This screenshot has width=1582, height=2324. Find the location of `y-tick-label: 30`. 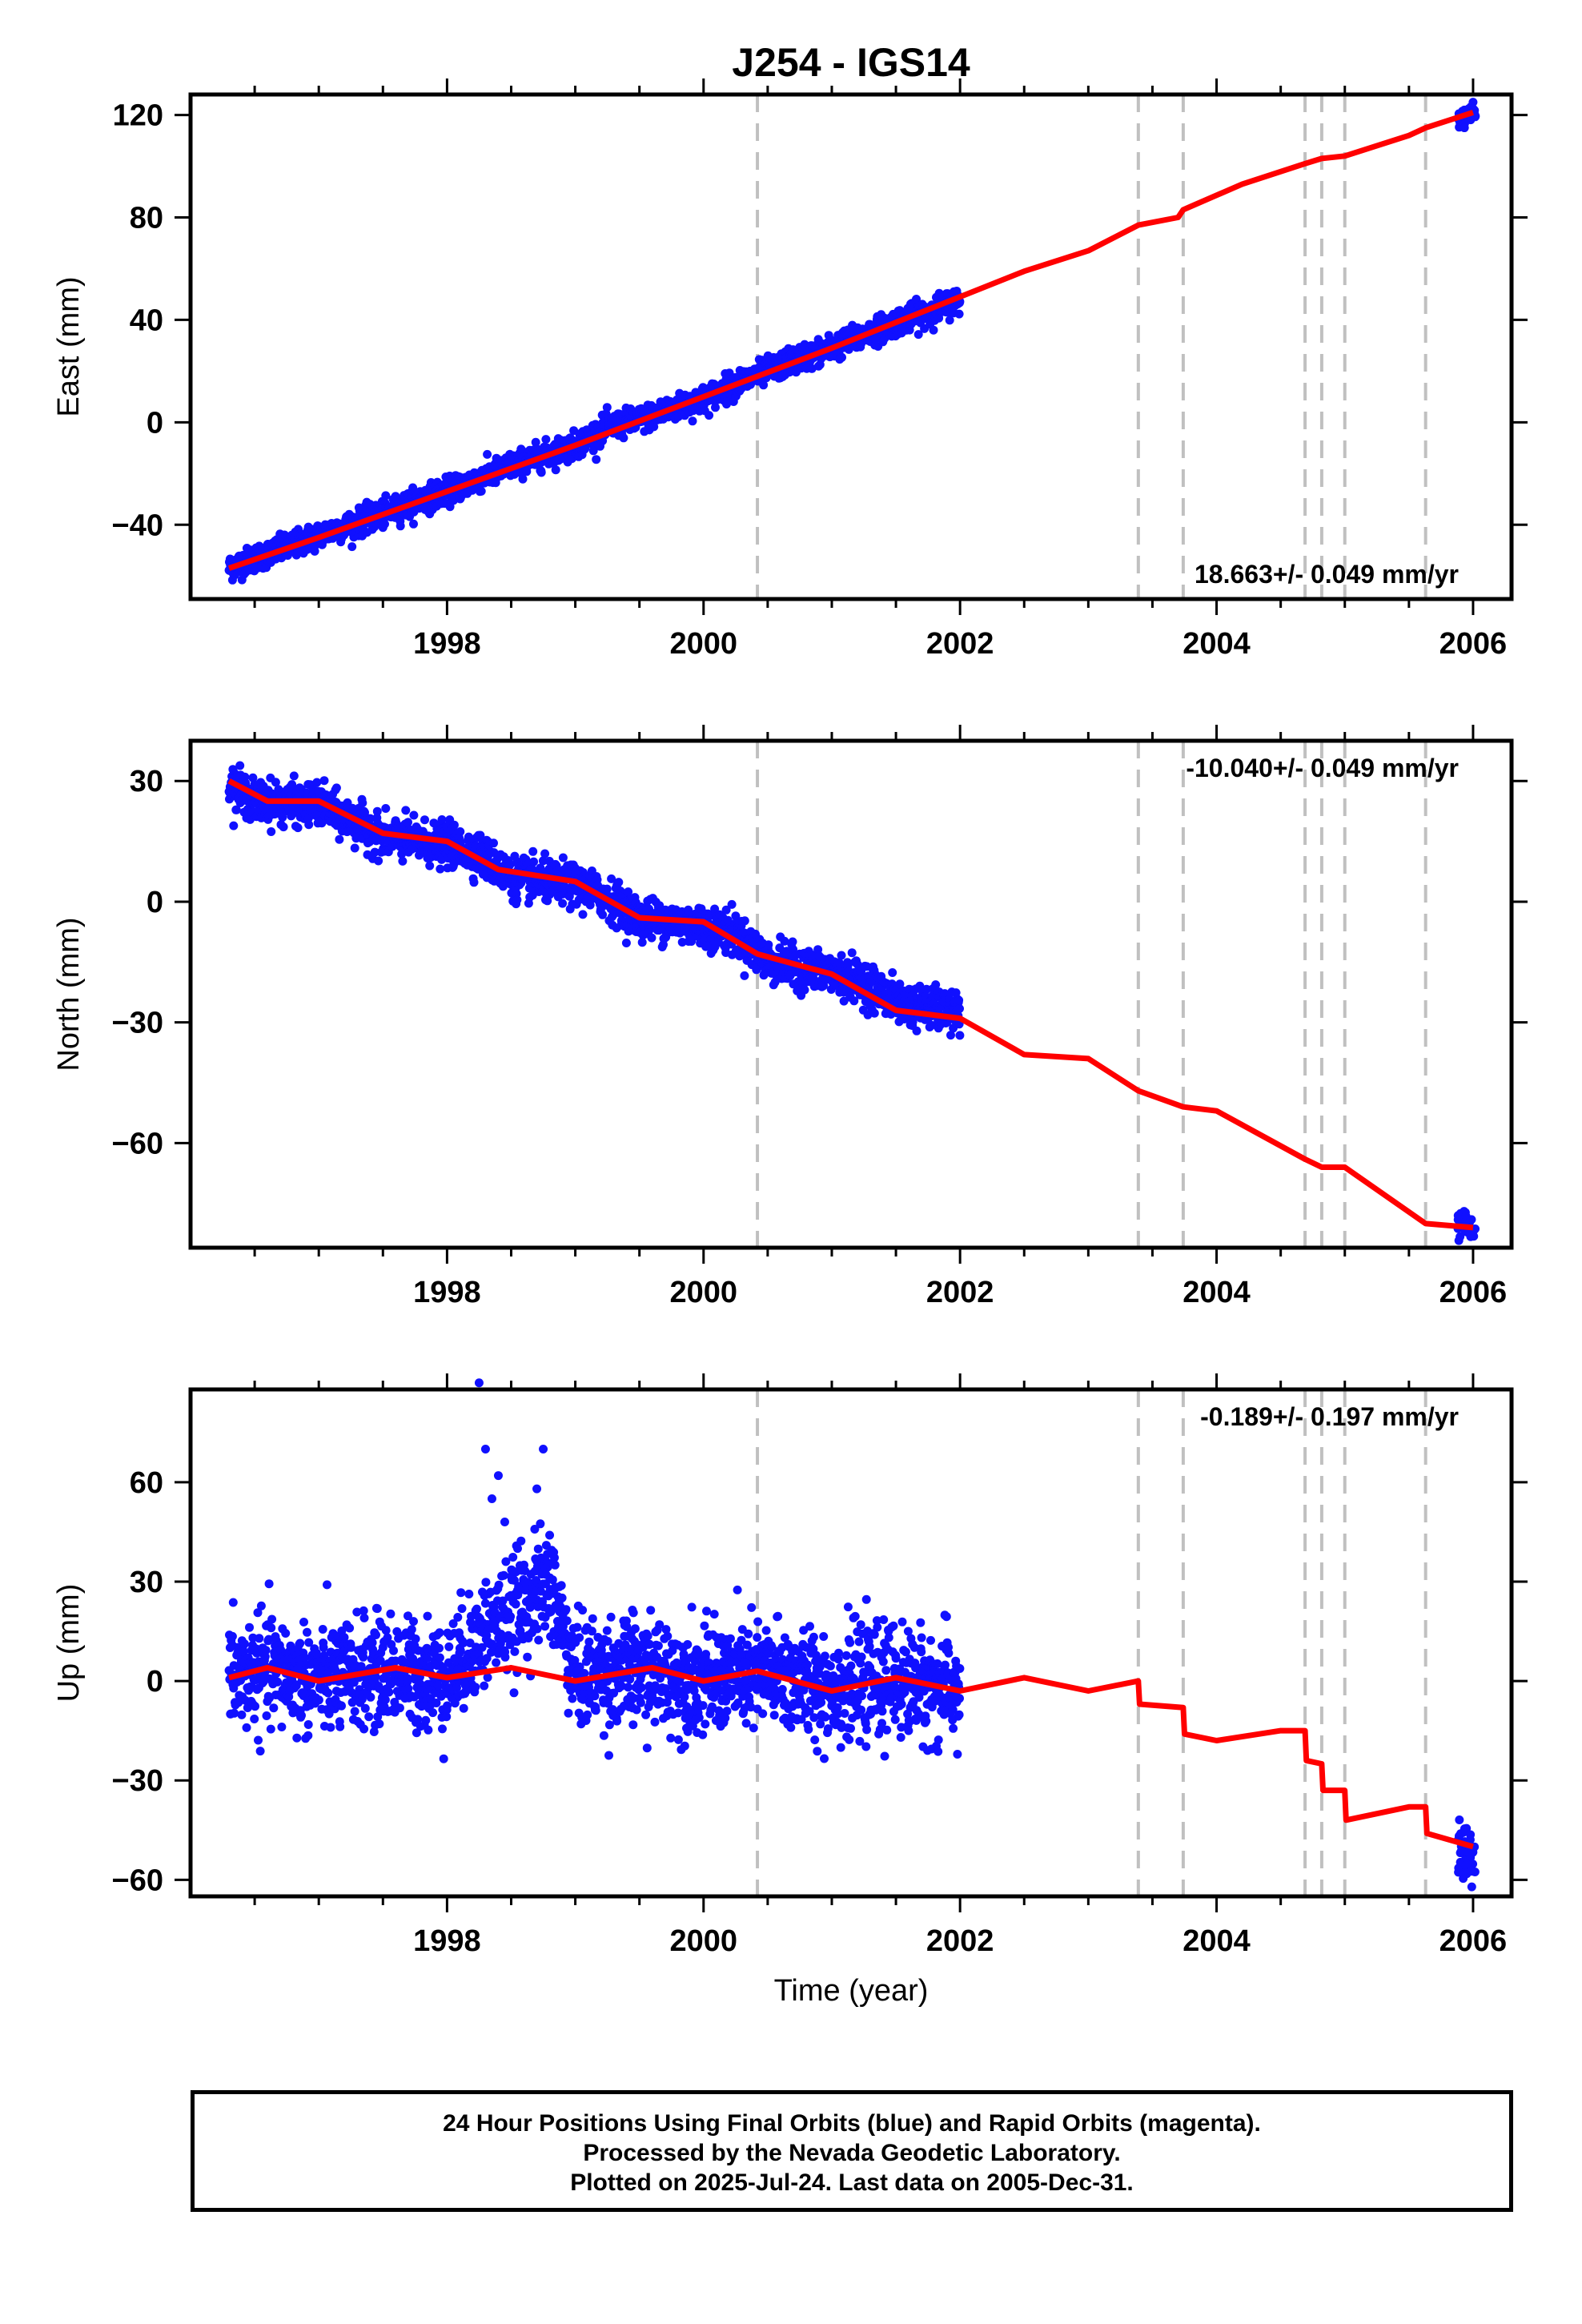

y-tick-label: 30 is located at coordinates (146, 781).